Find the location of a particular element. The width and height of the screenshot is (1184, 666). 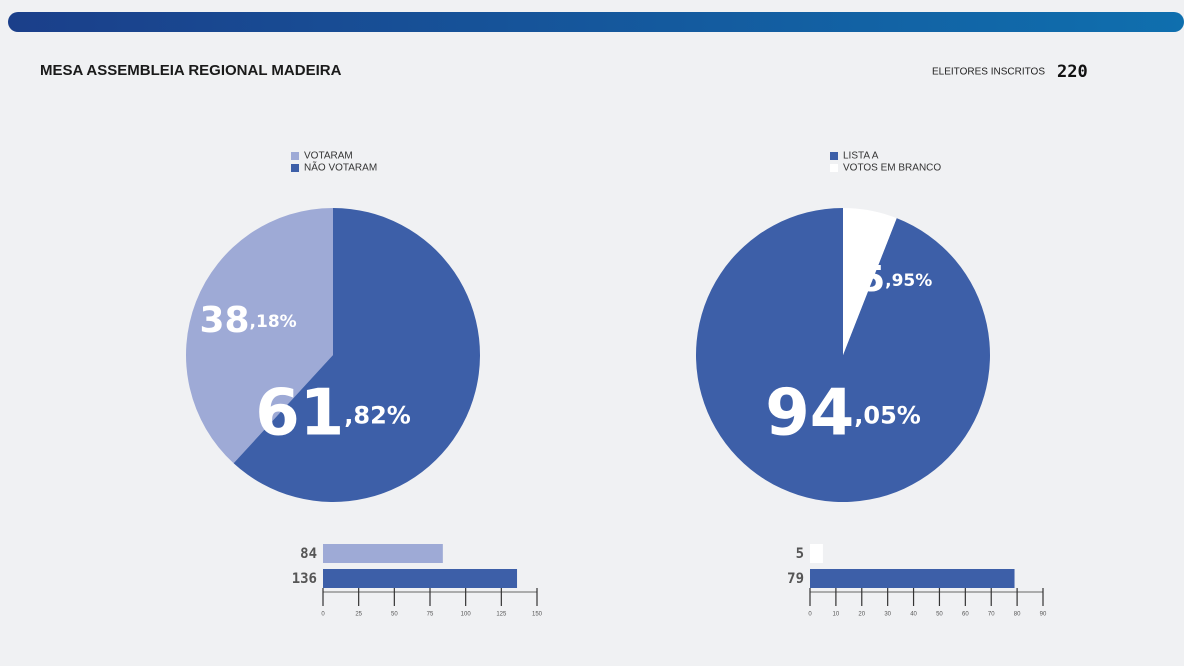

legend-label: LISTA A is located at coordinates (861, 156).